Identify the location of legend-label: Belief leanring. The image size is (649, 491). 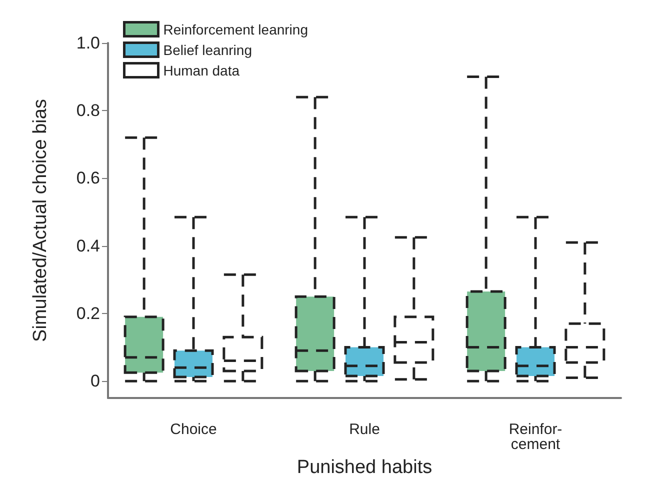
(207, 50).